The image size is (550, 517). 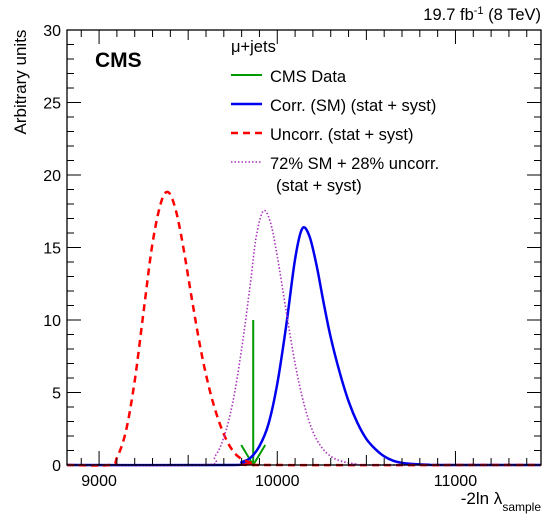 I want to click on y-tick-label: 20, so click(x=52, y=176).